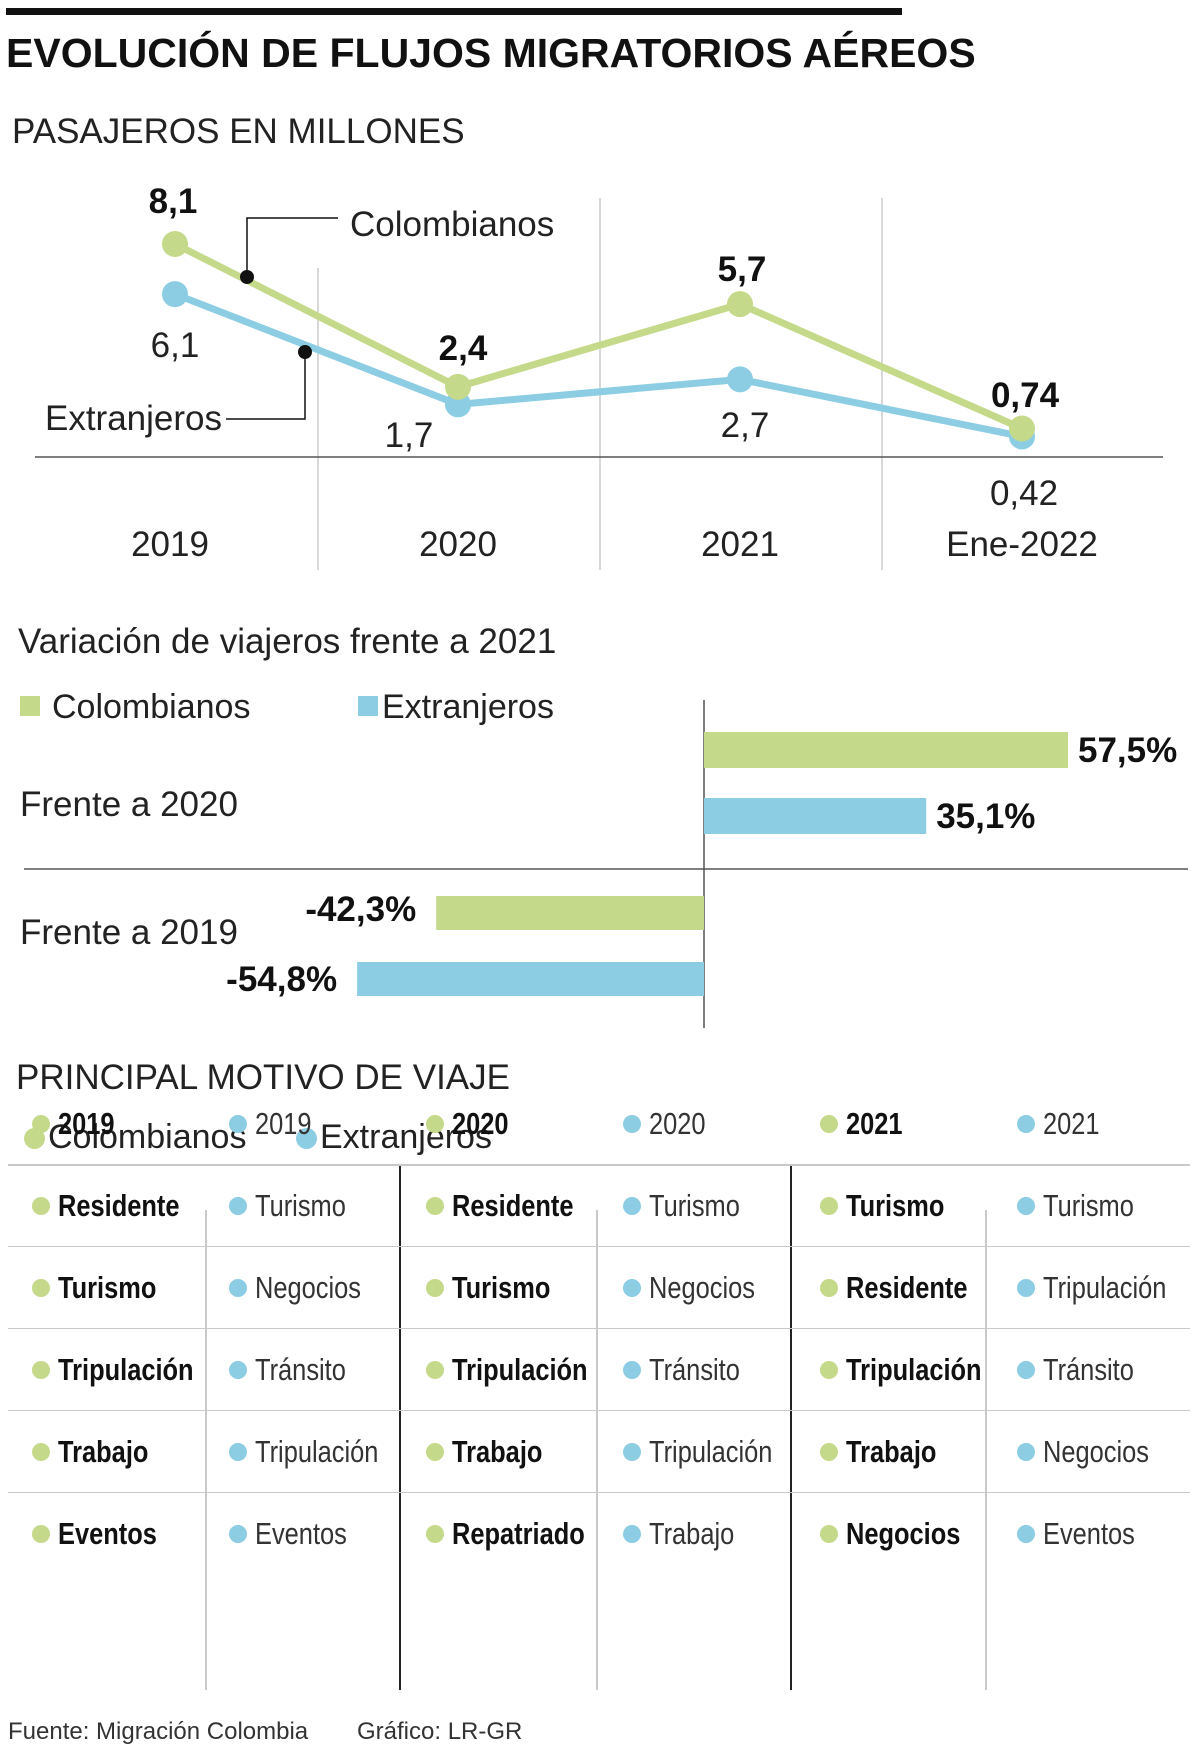 This screenshot has width=1200, height=1758. I want to click on extranjeros-data-label: 1,7, so click(409, 435).